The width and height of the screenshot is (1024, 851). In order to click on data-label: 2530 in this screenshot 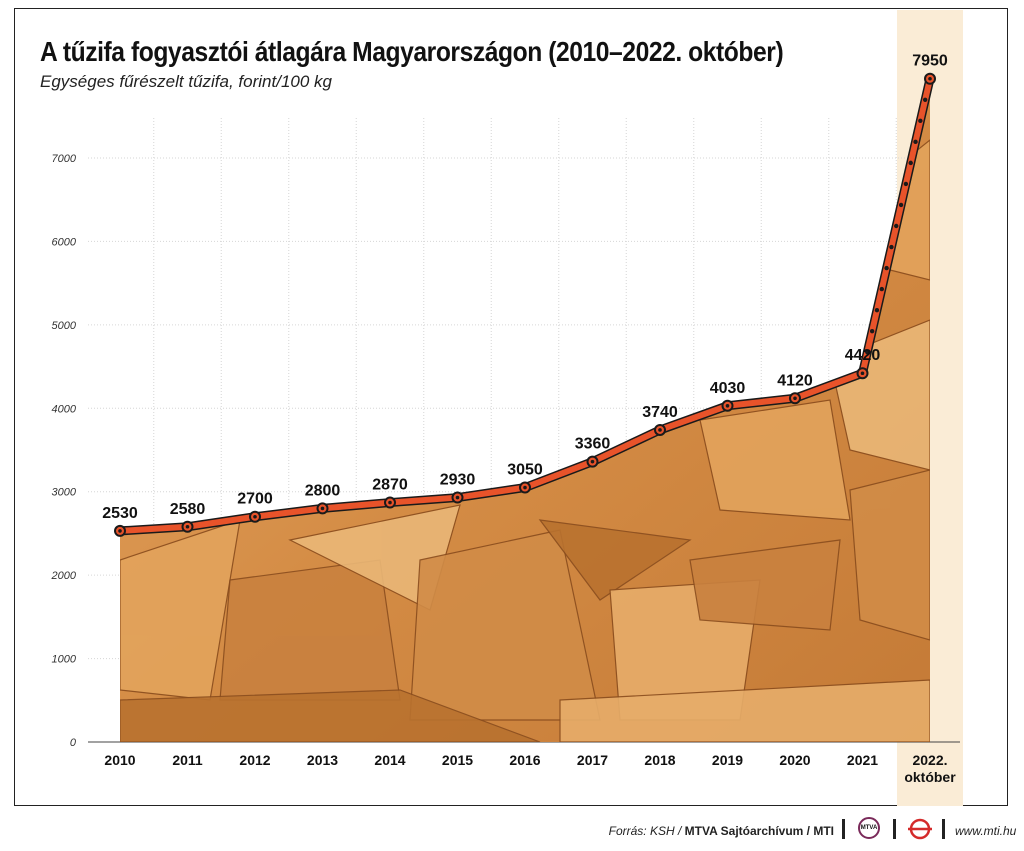, I will do `click(120, 513)`.